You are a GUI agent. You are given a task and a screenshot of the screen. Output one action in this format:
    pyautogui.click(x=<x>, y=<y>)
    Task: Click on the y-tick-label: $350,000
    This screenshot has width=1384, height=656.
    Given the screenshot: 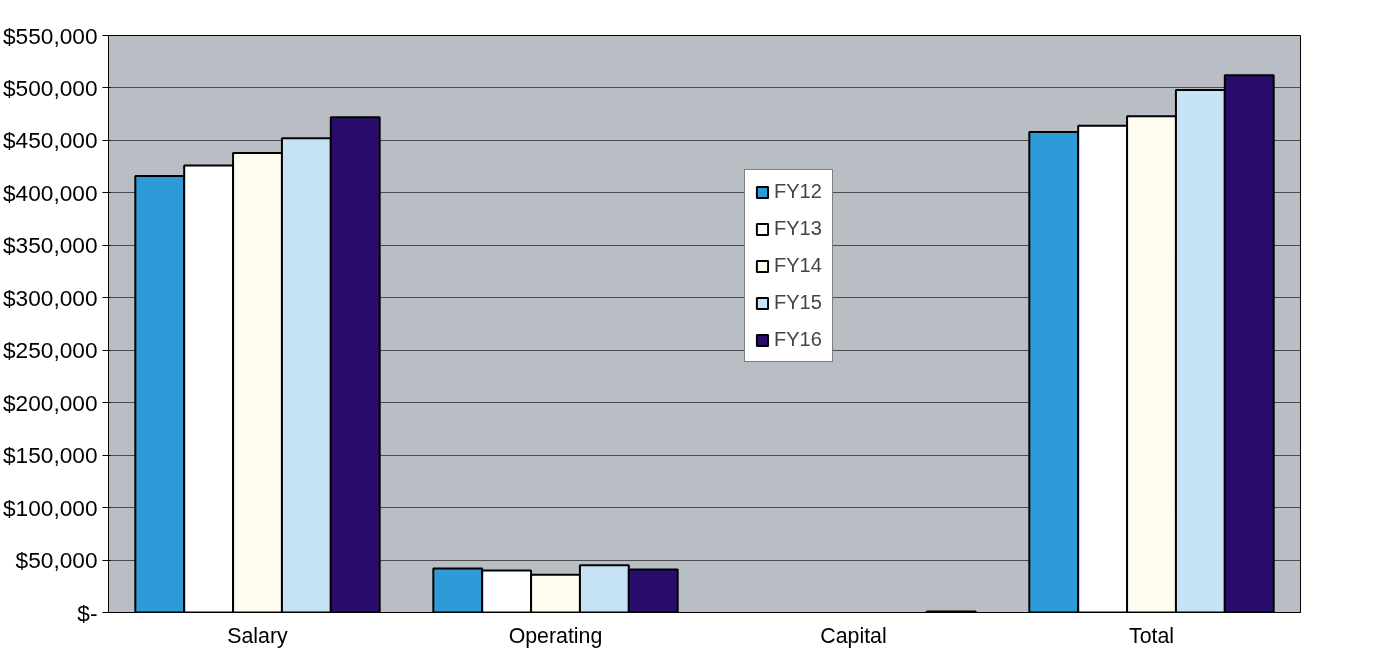 What is the action you would take?
    pyautogui.click(x=50, y=245)
    